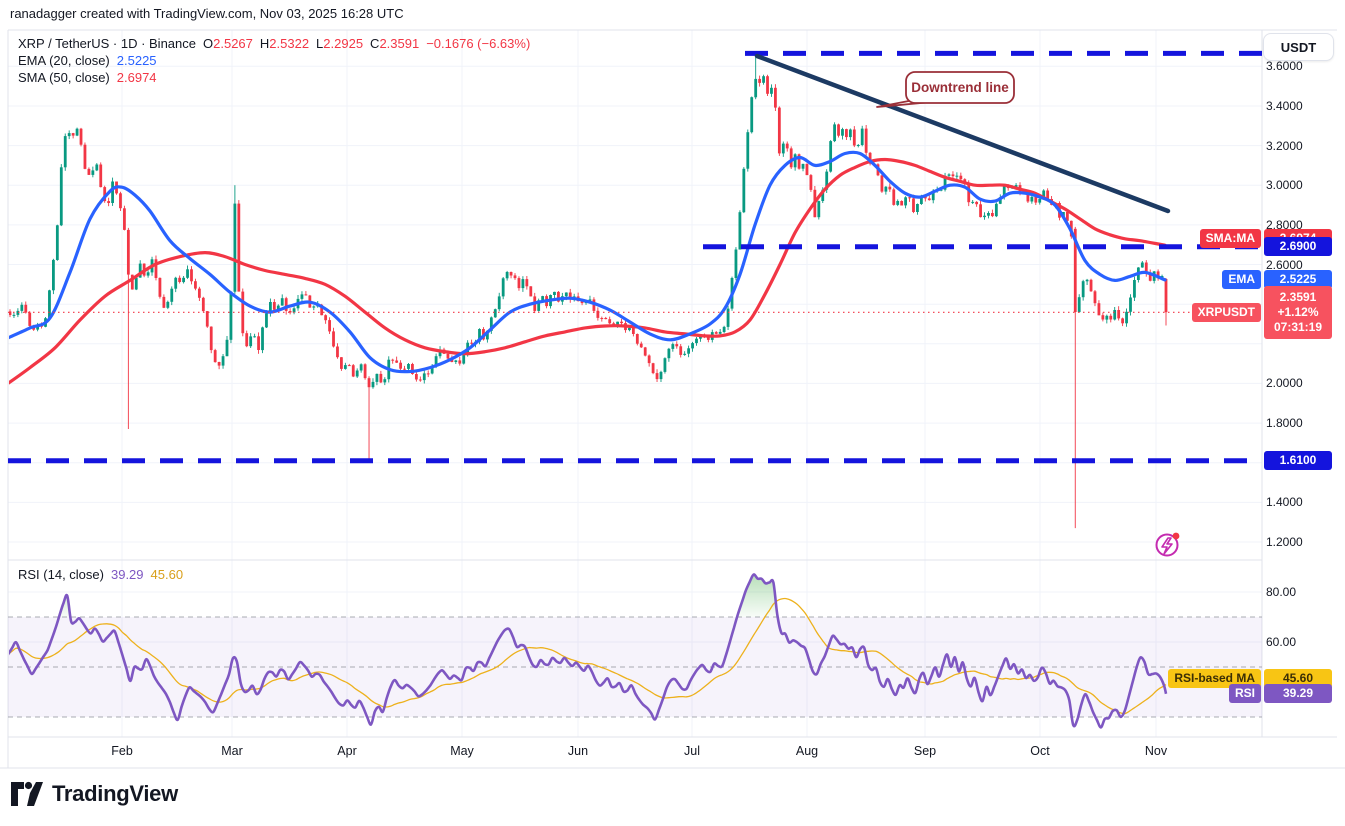  What do you see at coordinates (232, 751) in the screenshot?
I see `month-label: Mar` at bounding box center [232, 751].